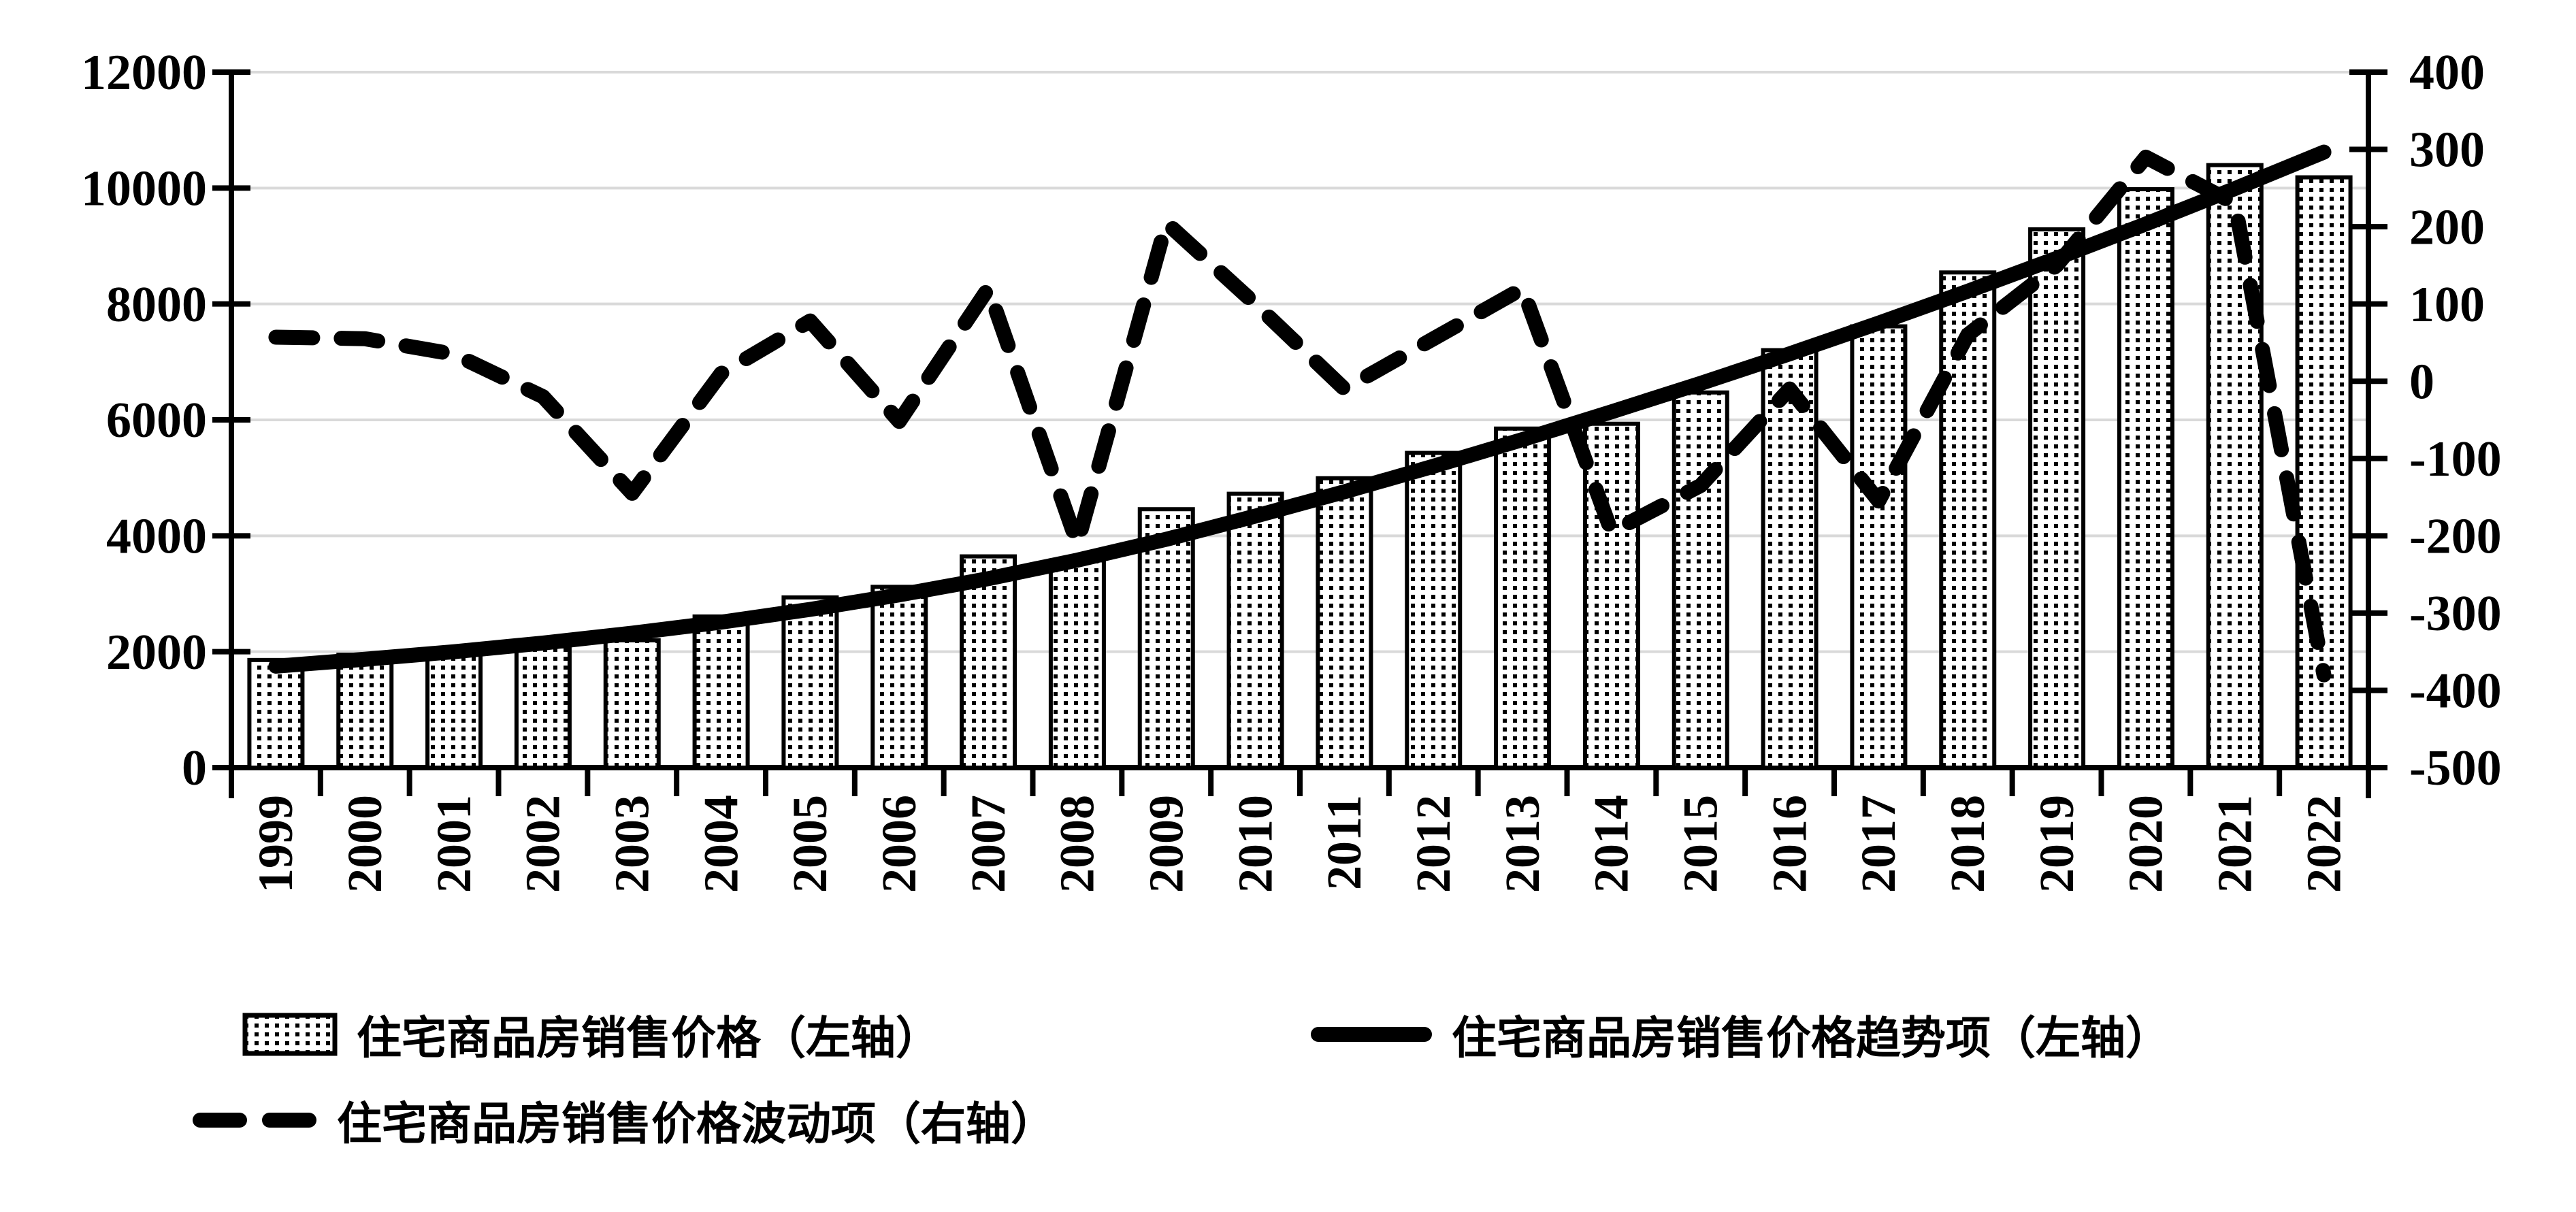 This screenshot has height=1212, width=2576. Describe the element at coordinates (2447, 150) in the screenshot. I see `y-right-label-300: 300` at that location.